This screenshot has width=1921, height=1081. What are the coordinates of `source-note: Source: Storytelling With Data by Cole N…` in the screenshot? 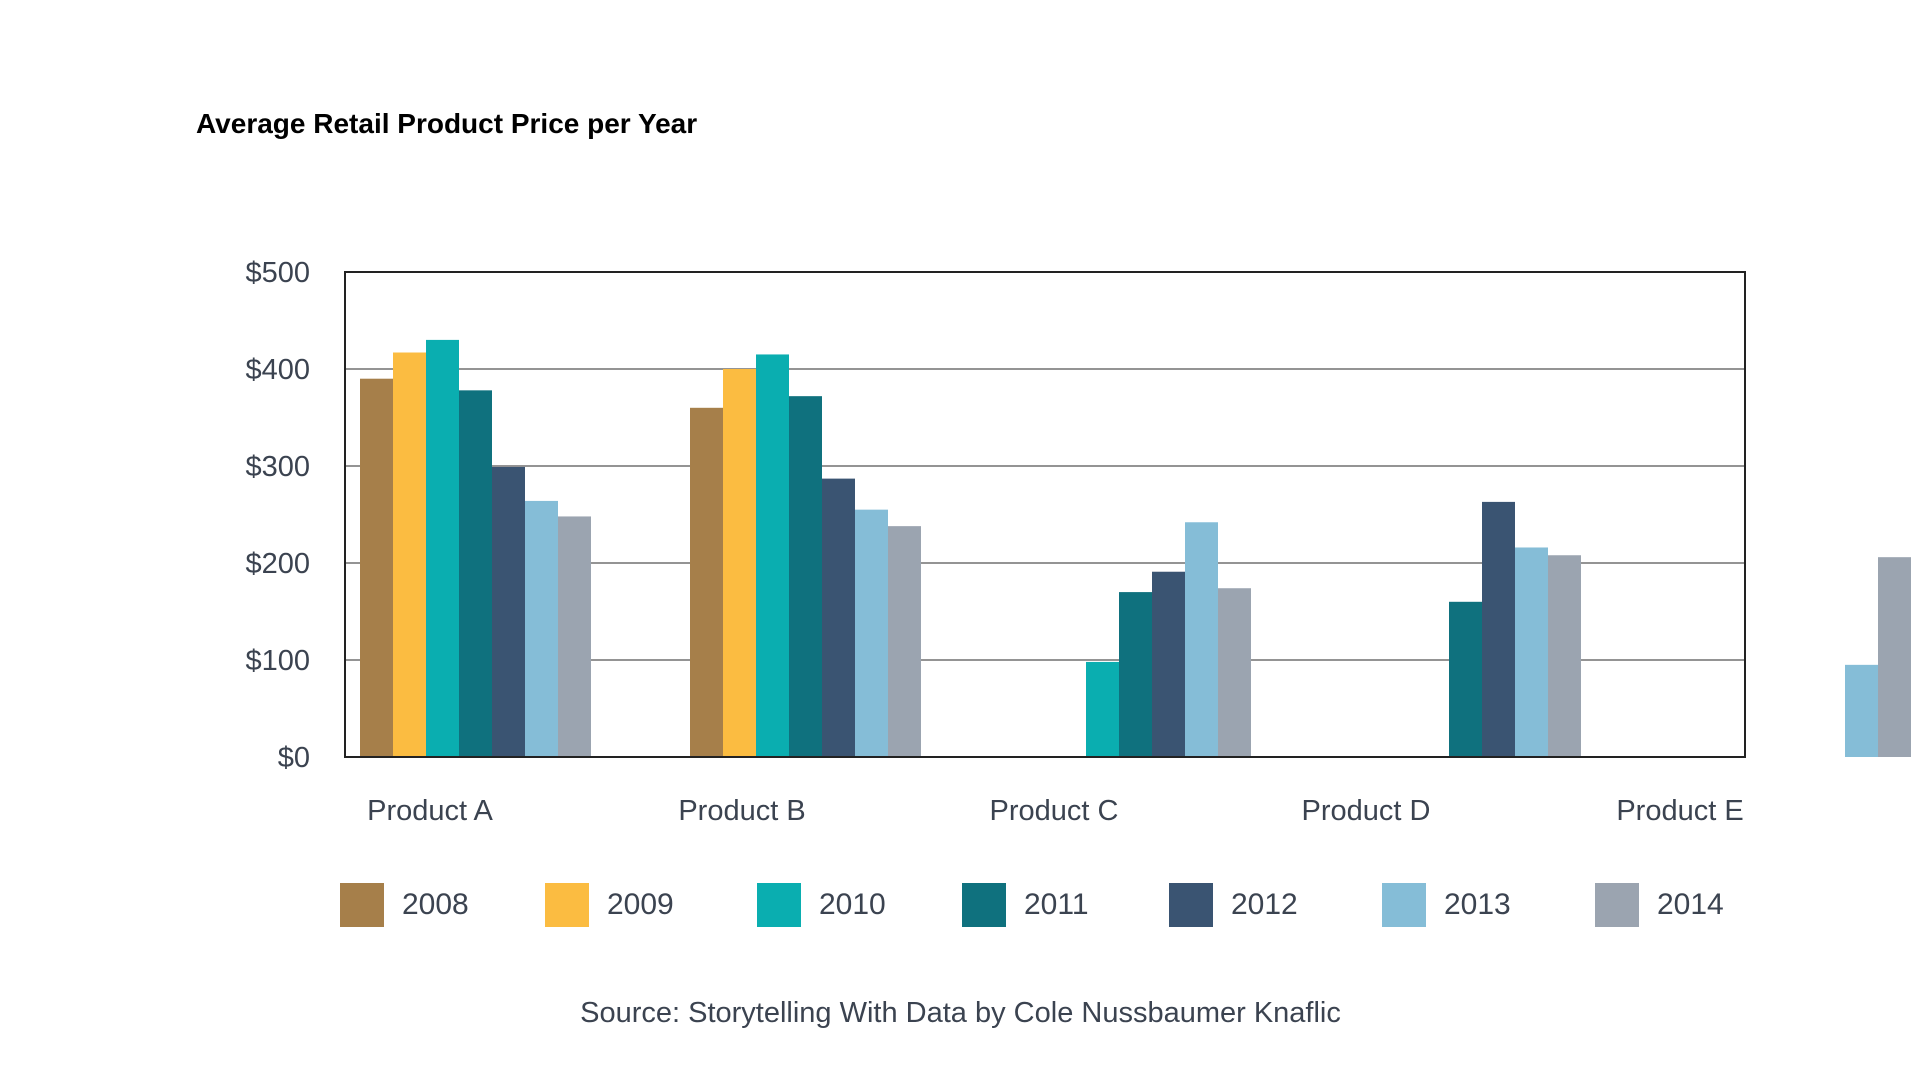 It's located at (960, 1013).